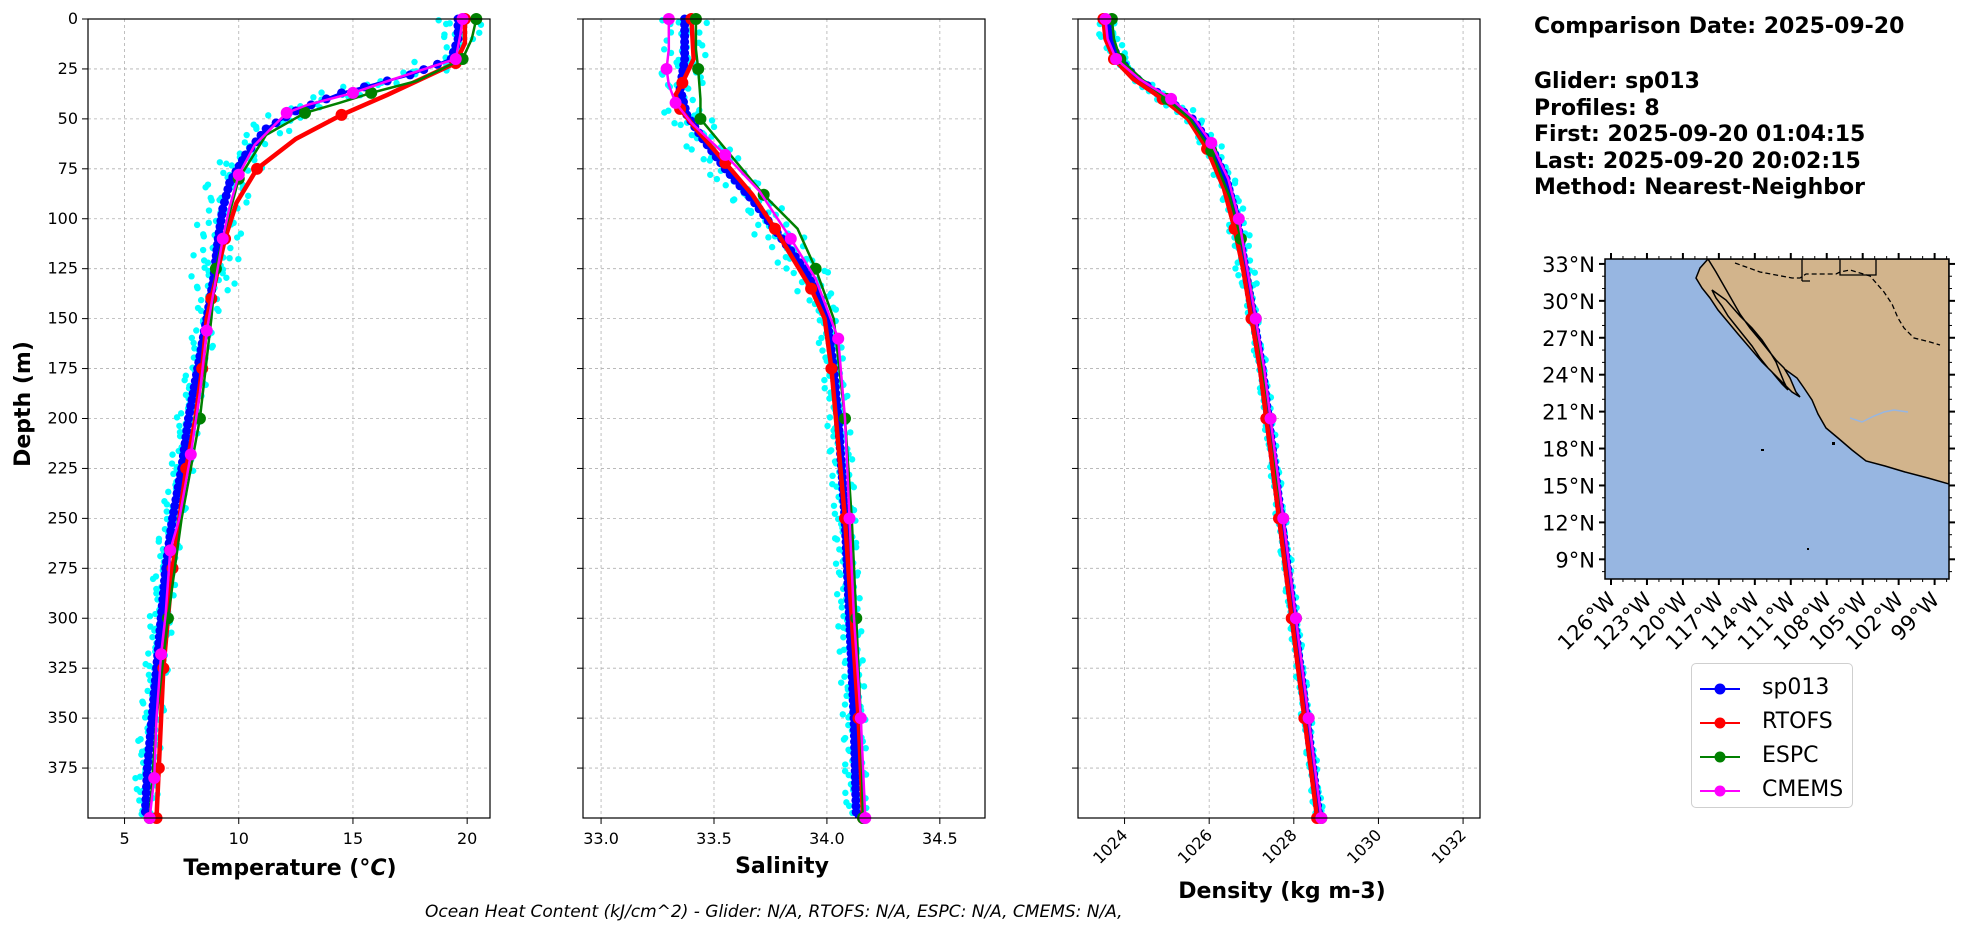 The width and height of the screenshot is (1978, 934). What do you see at coordinates (1772, 735) in the screenshot?
I see `legend: sp013 RTOFS ESPC CMEMS` at bounding box center [1772, 735].